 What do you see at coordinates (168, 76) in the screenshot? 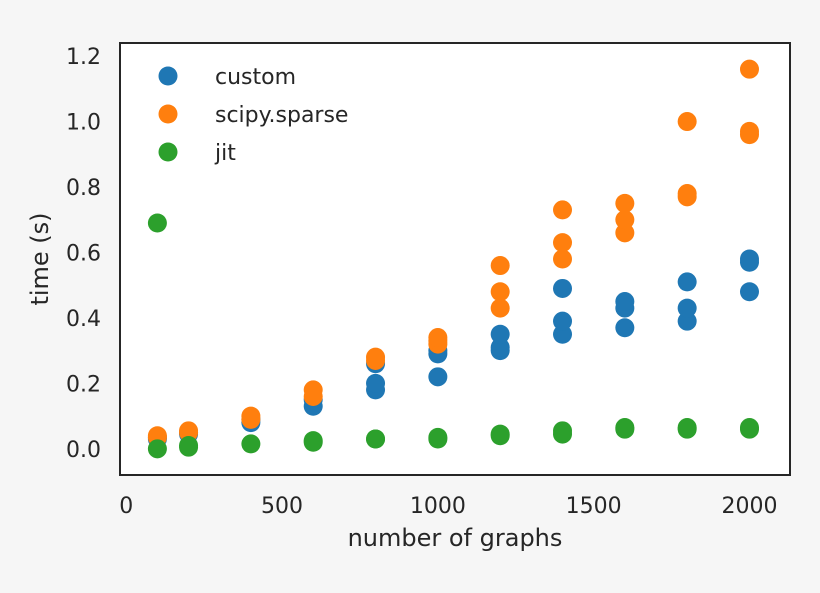
I see `legend-marker-custom` at bounding box center [168, 76].